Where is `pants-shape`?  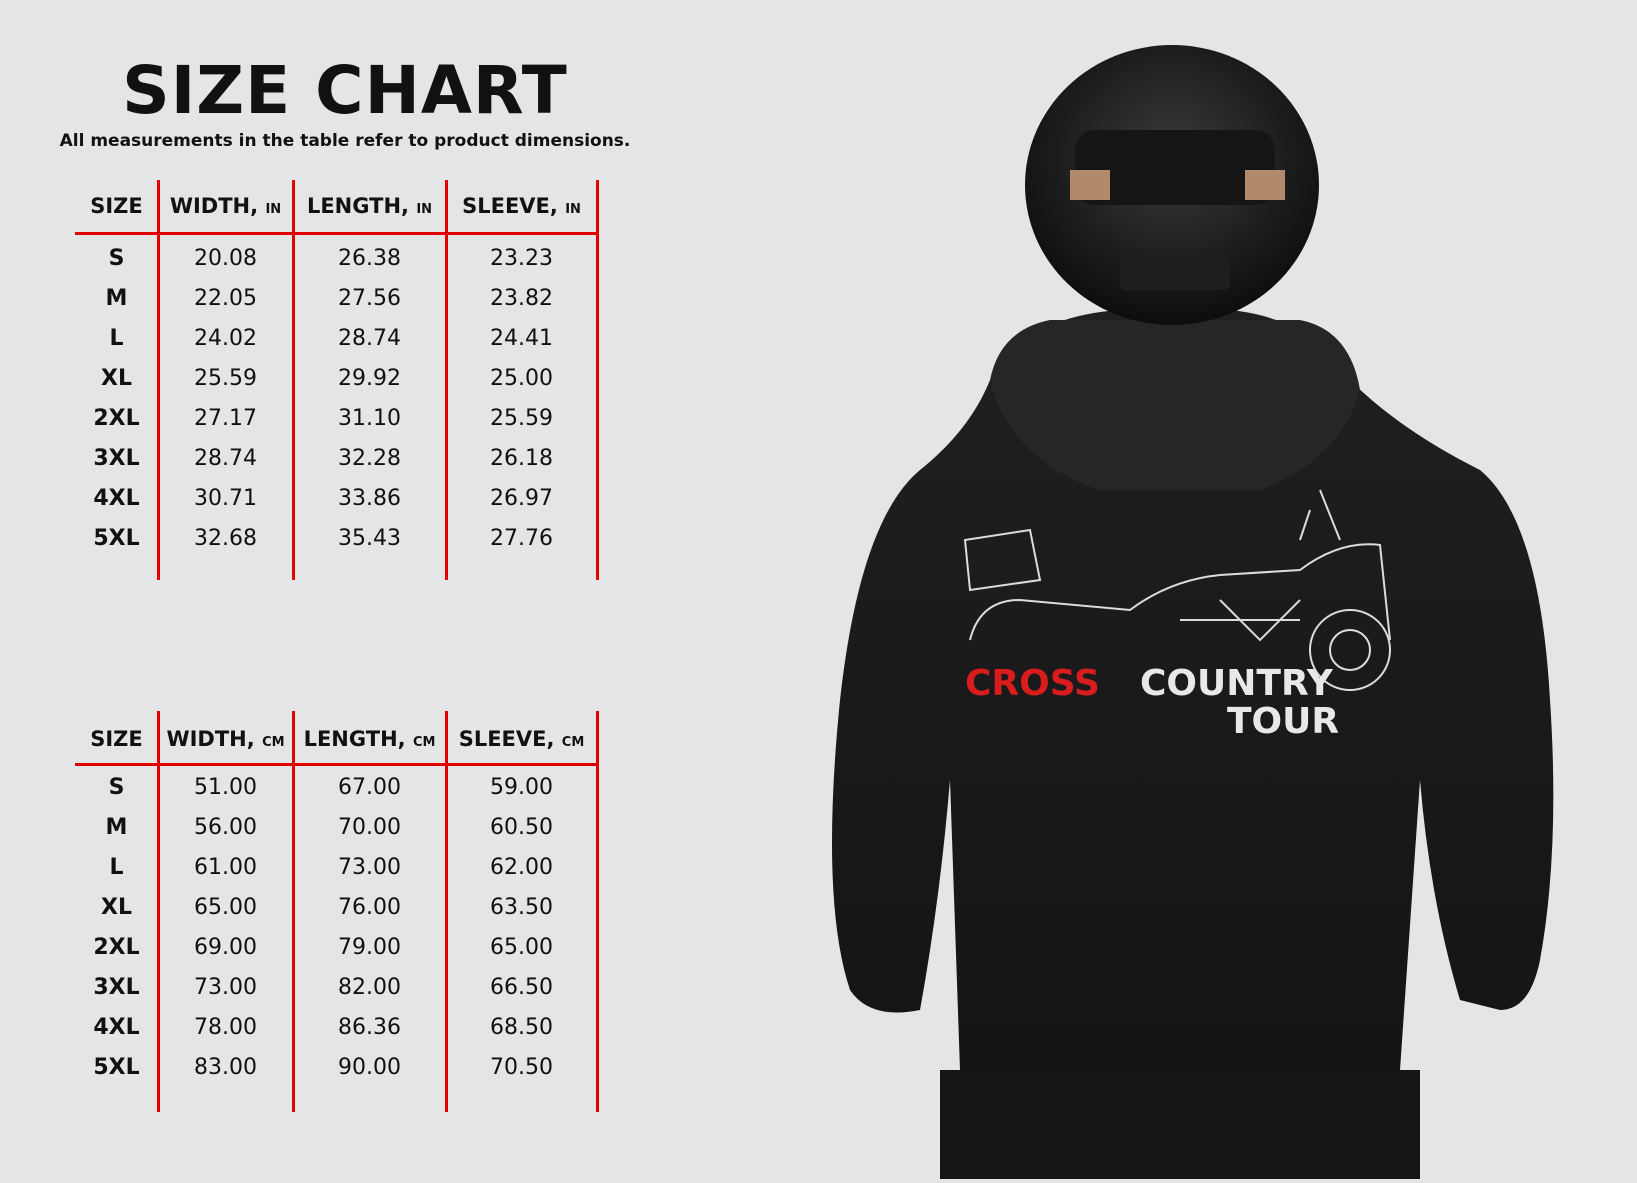
pants-shape is located at coordinates (1180, 1124).